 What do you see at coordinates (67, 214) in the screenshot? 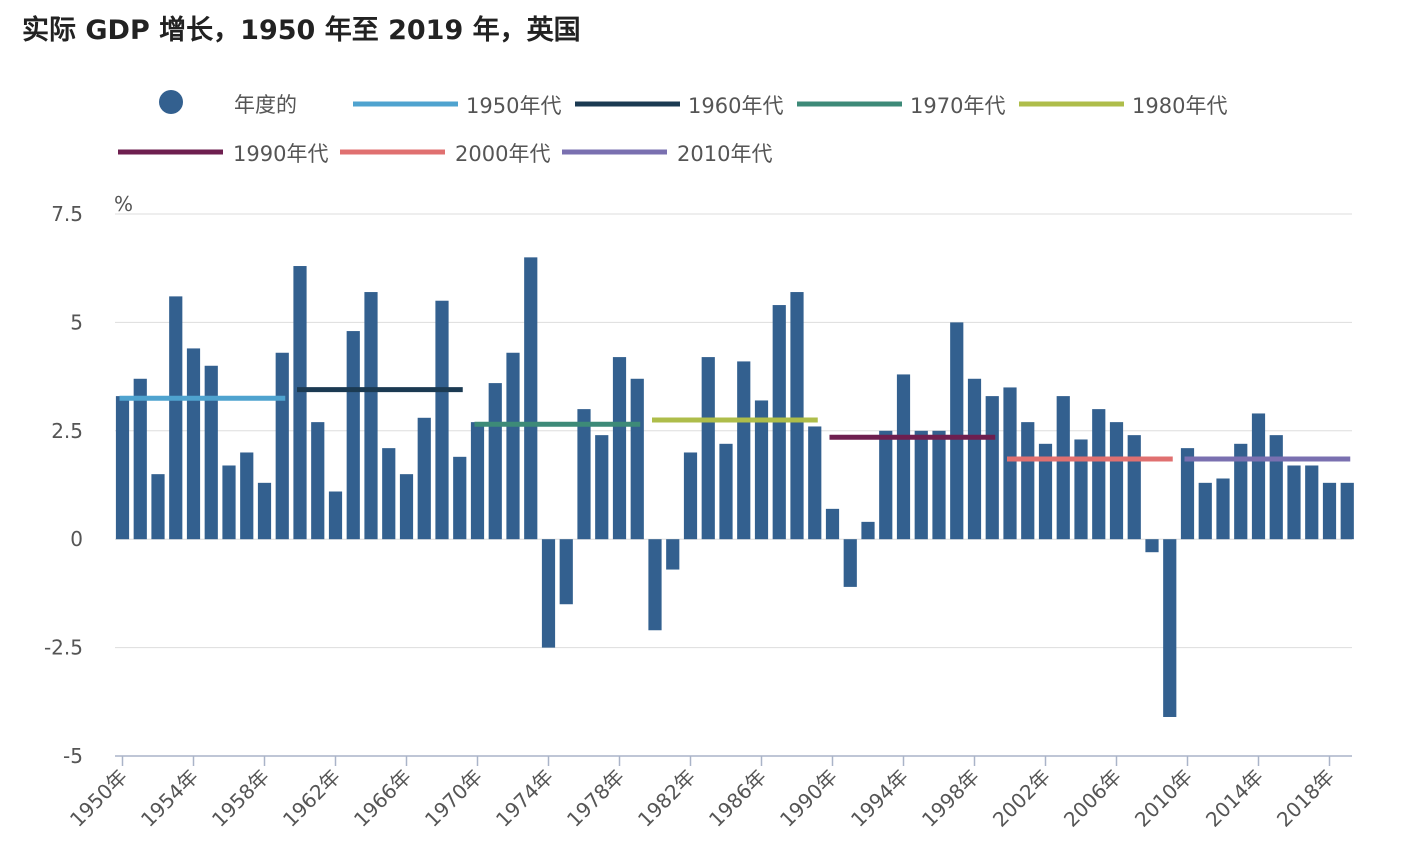
I see `y-tick-label: 7.5` at bounding box center [67, 214].